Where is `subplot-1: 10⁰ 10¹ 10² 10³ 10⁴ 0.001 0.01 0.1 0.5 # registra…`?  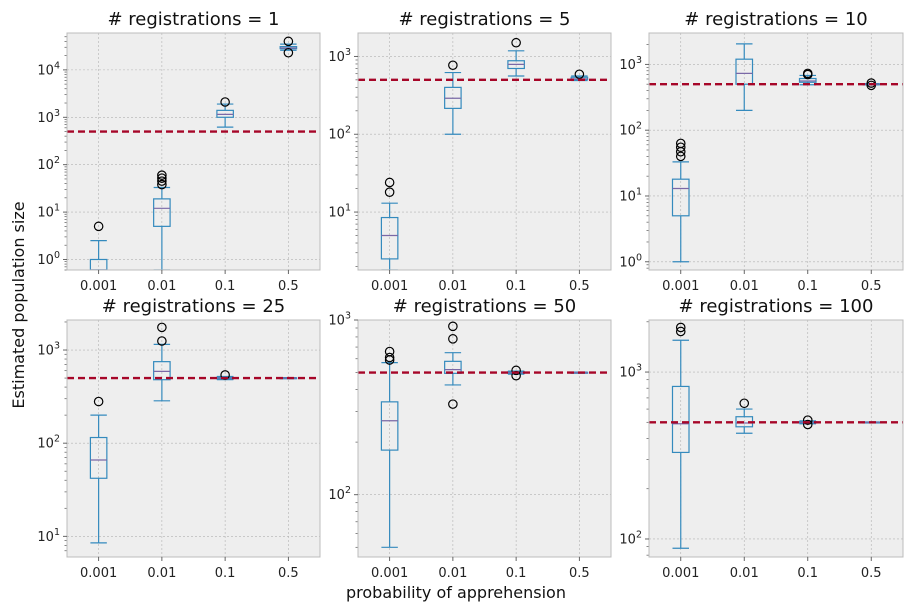
subplot-1: 10⁰ 10¹ 10² 10³ 10⁴ 0.001 0.01 0.1 0.5 # registra… is located at coordinates (179, 151).